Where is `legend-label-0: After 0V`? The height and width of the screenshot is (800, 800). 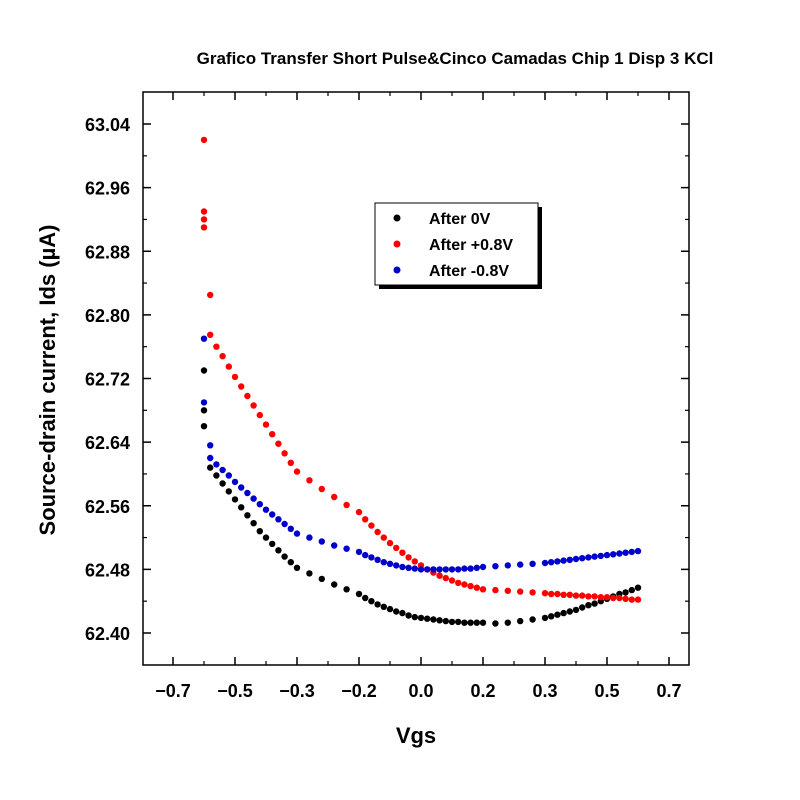
legend-label-0: After 0V is located at coordinates (460, 219).